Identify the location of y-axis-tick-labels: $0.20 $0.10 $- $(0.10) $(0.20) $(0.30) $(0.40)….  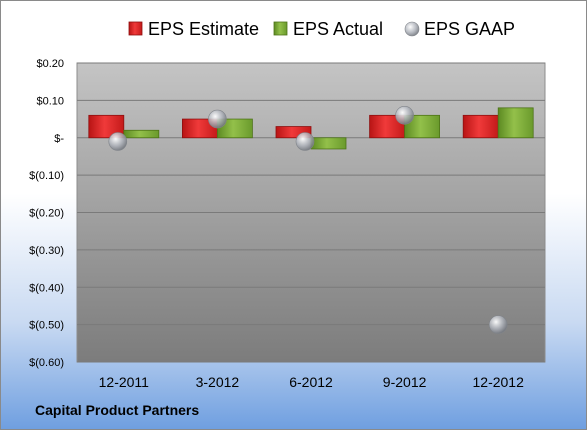
(46, 213).